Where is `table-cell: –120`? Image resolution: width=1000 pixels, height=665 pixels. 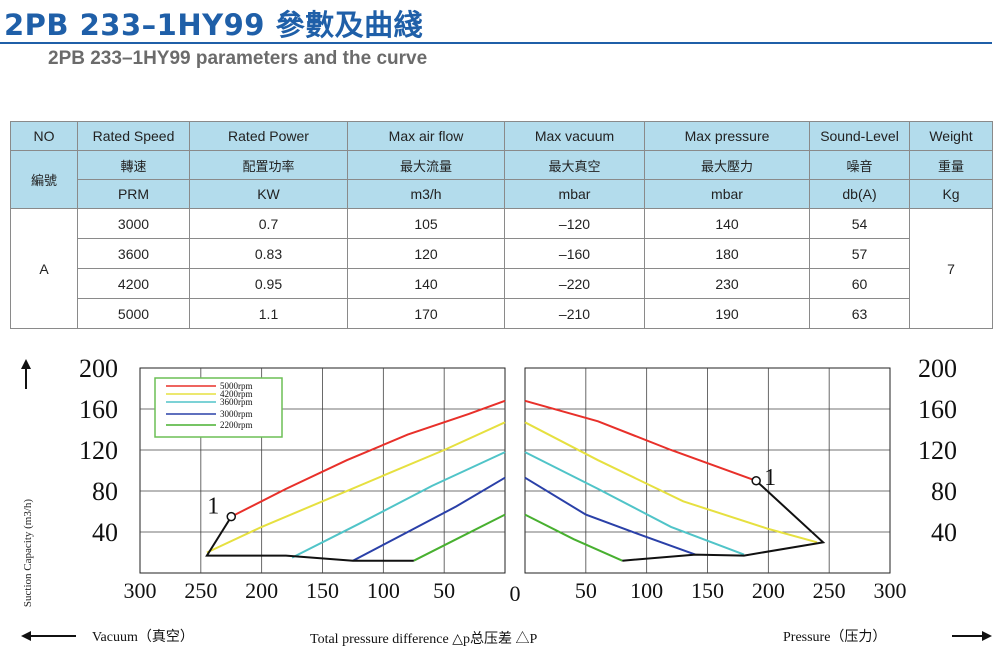
table-cell: –120 is located at coordinates (574, 223).